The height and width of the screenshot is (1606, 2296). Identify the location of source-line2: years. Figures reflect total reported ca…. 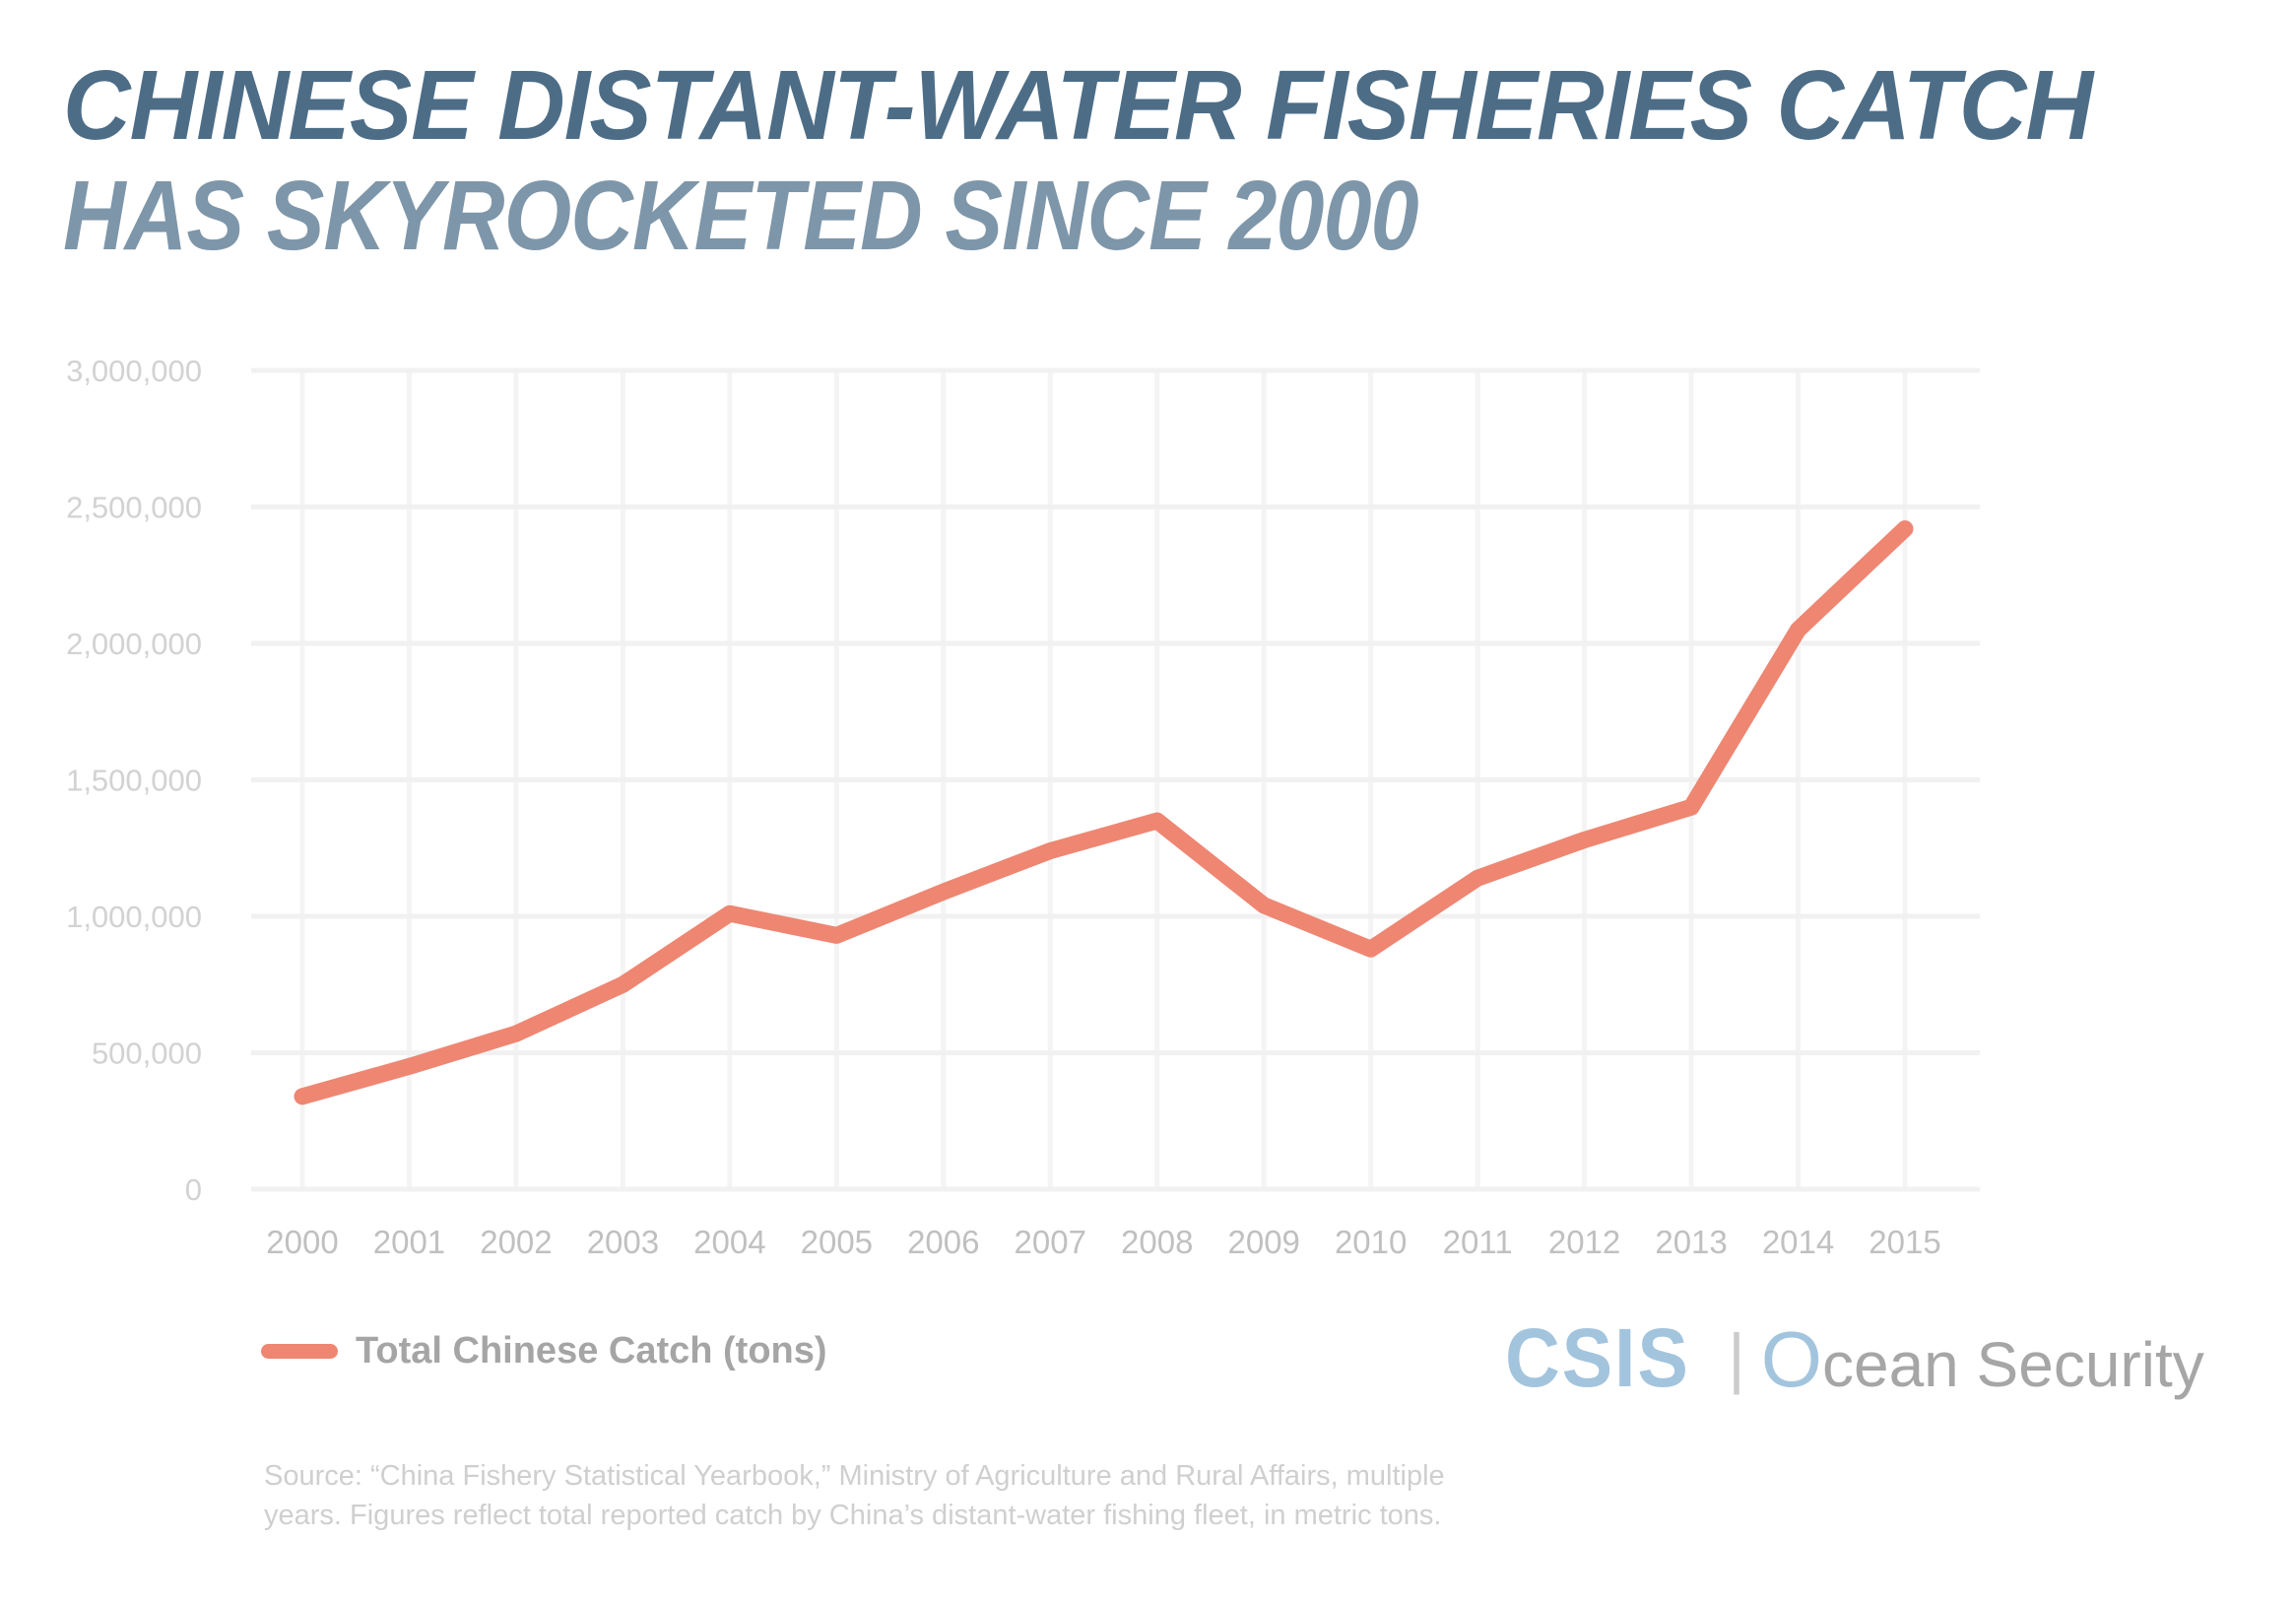
(853, 1515).